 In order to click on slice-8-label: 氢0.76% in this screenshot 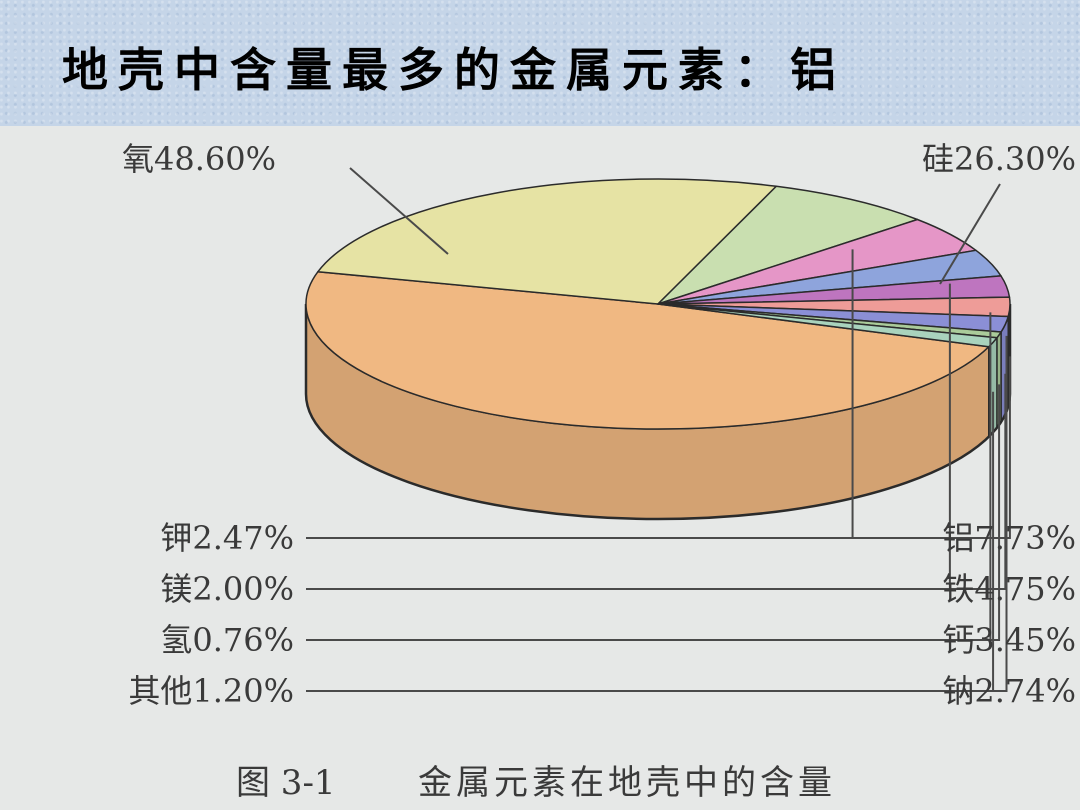, I will do `click(227, 640)`.